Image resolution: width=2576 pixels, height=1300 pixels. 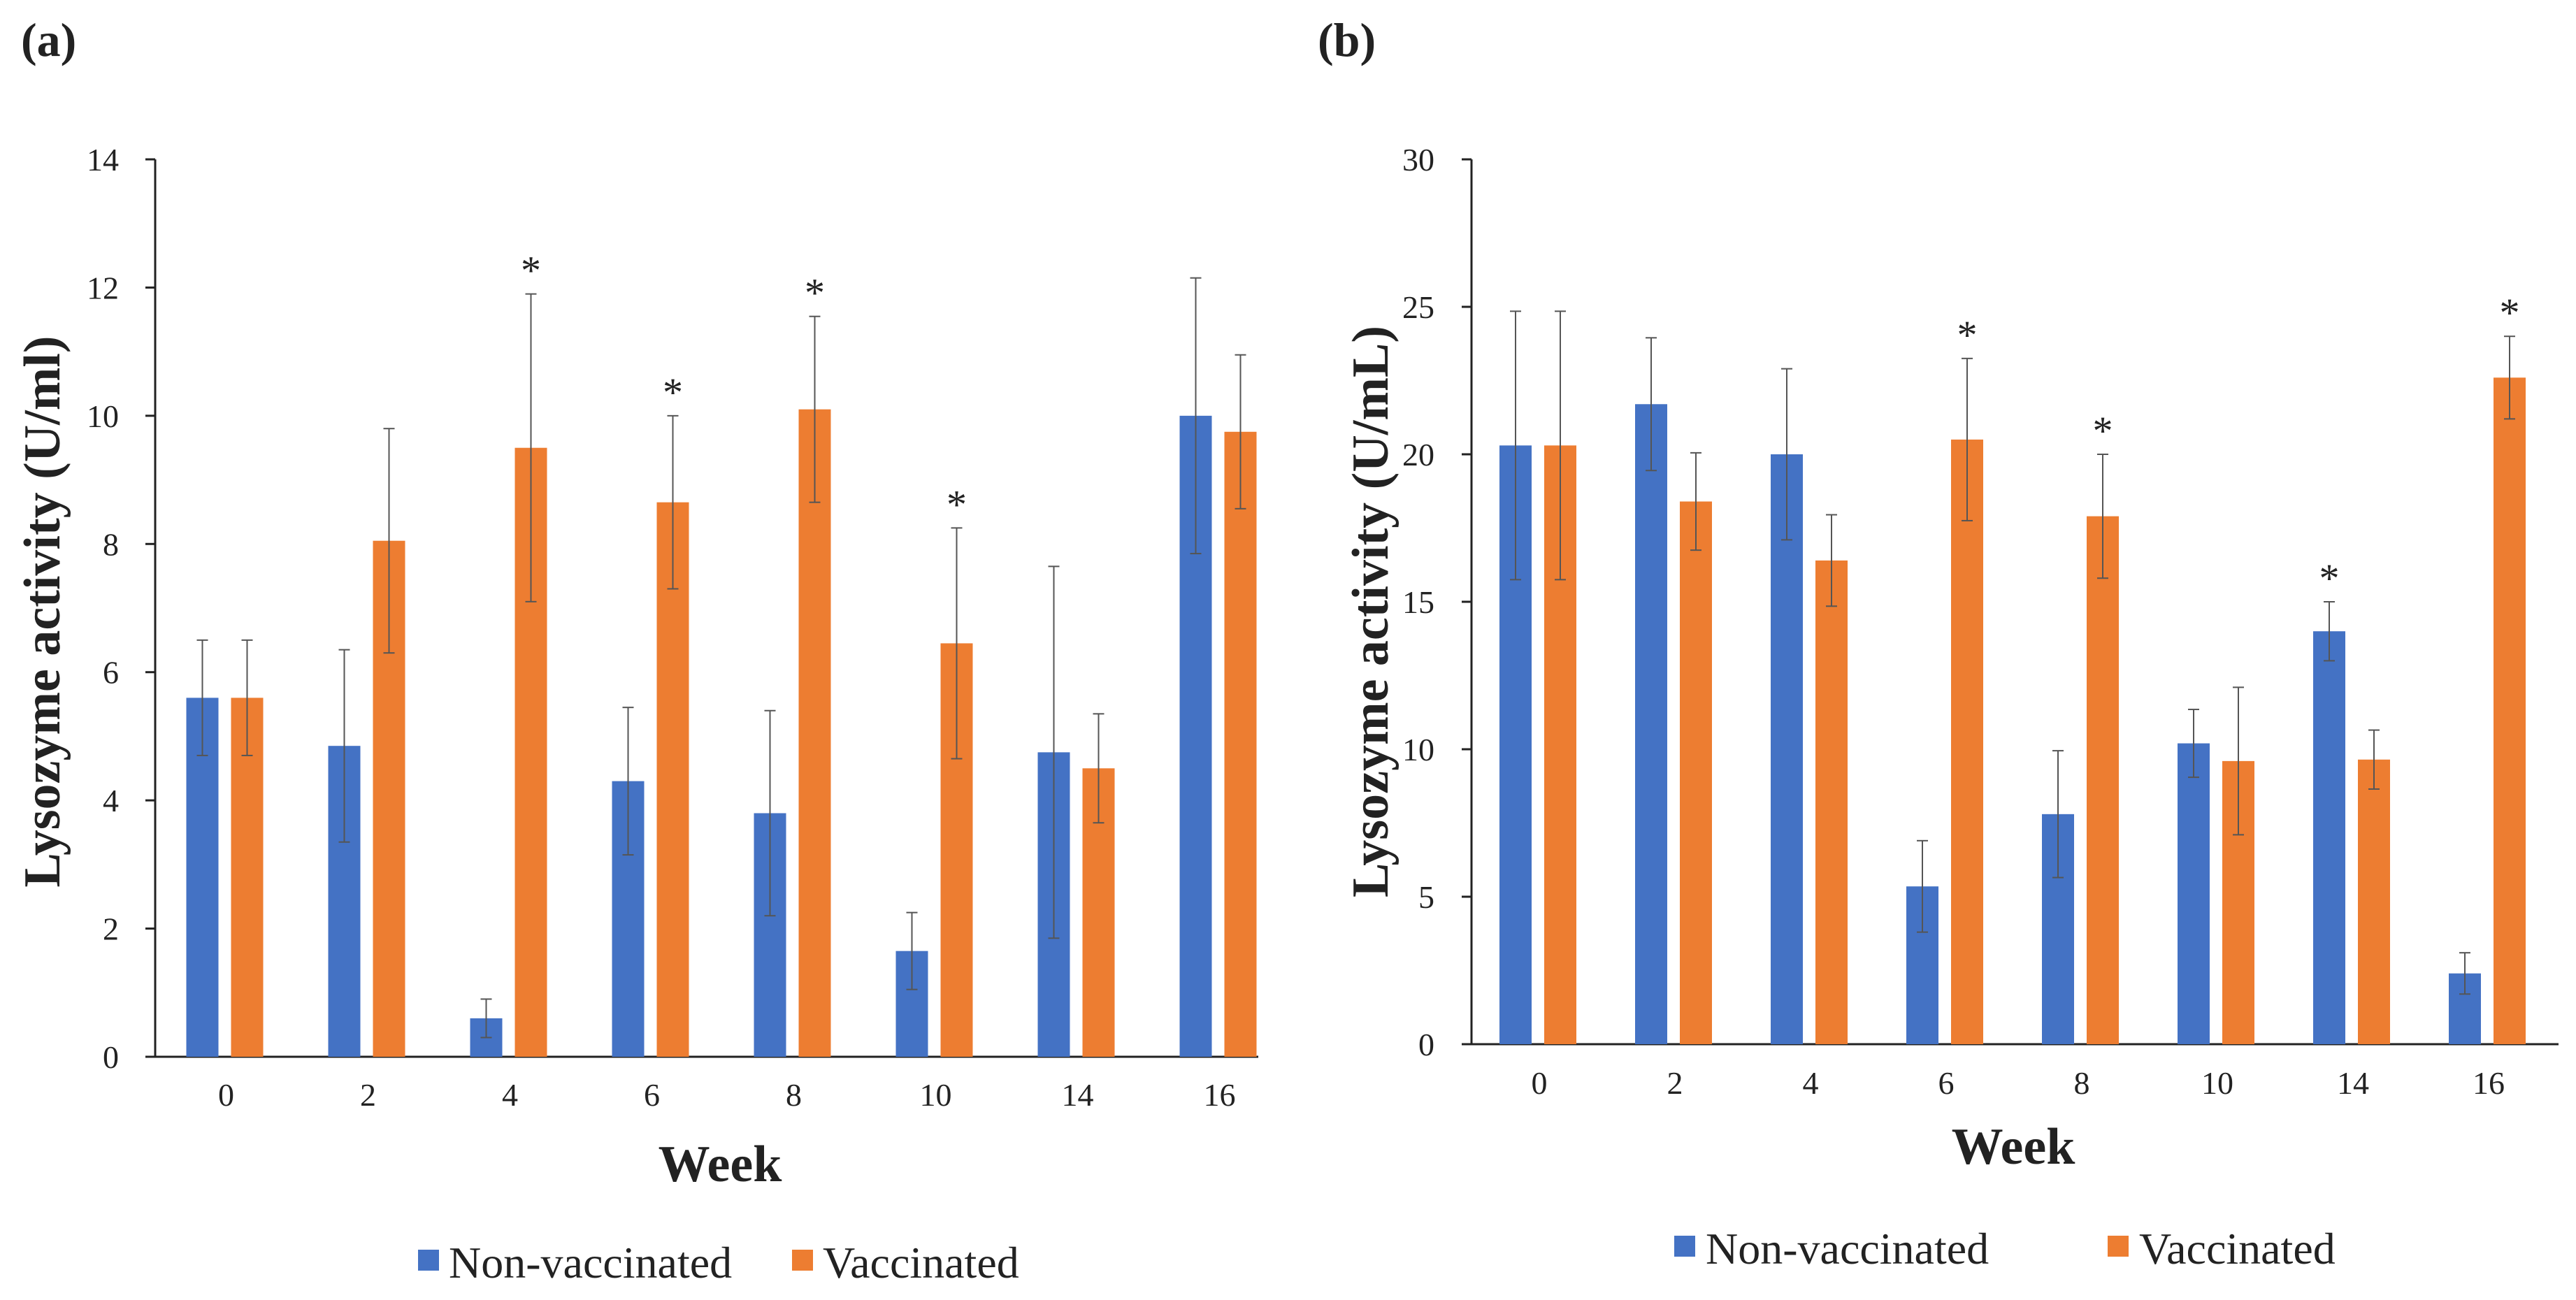 I want to click on panel-b-x-tick-label: 4, so click(x=1811, y=1083).